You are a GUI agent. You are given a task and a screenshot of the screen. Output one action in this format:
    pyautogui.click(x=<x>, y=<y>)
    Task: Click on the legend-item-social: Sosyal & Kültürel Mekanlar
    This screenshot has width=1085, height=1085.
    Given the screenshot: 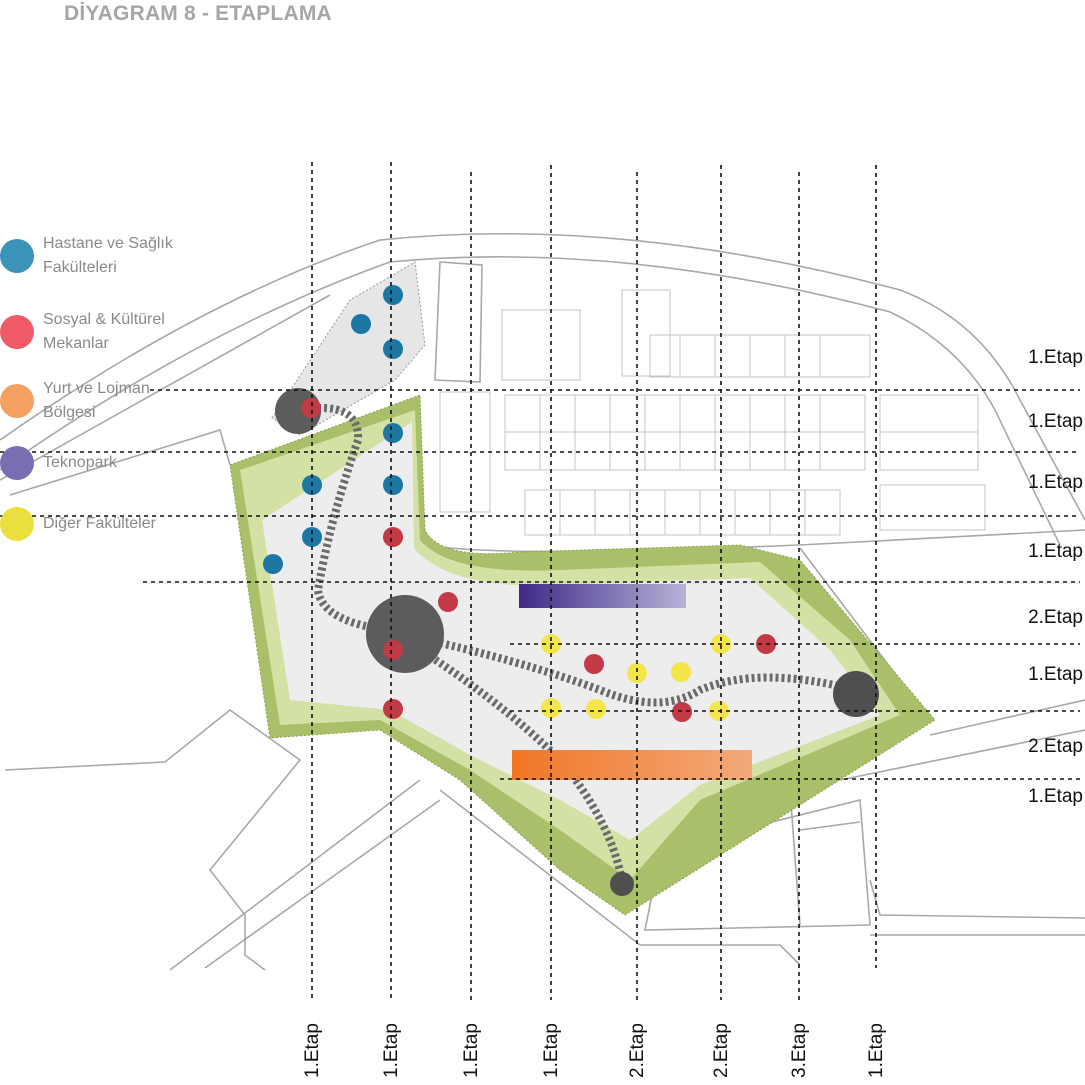 What is the action you would take?
    pyautogui.click(x=91, y=332)
    